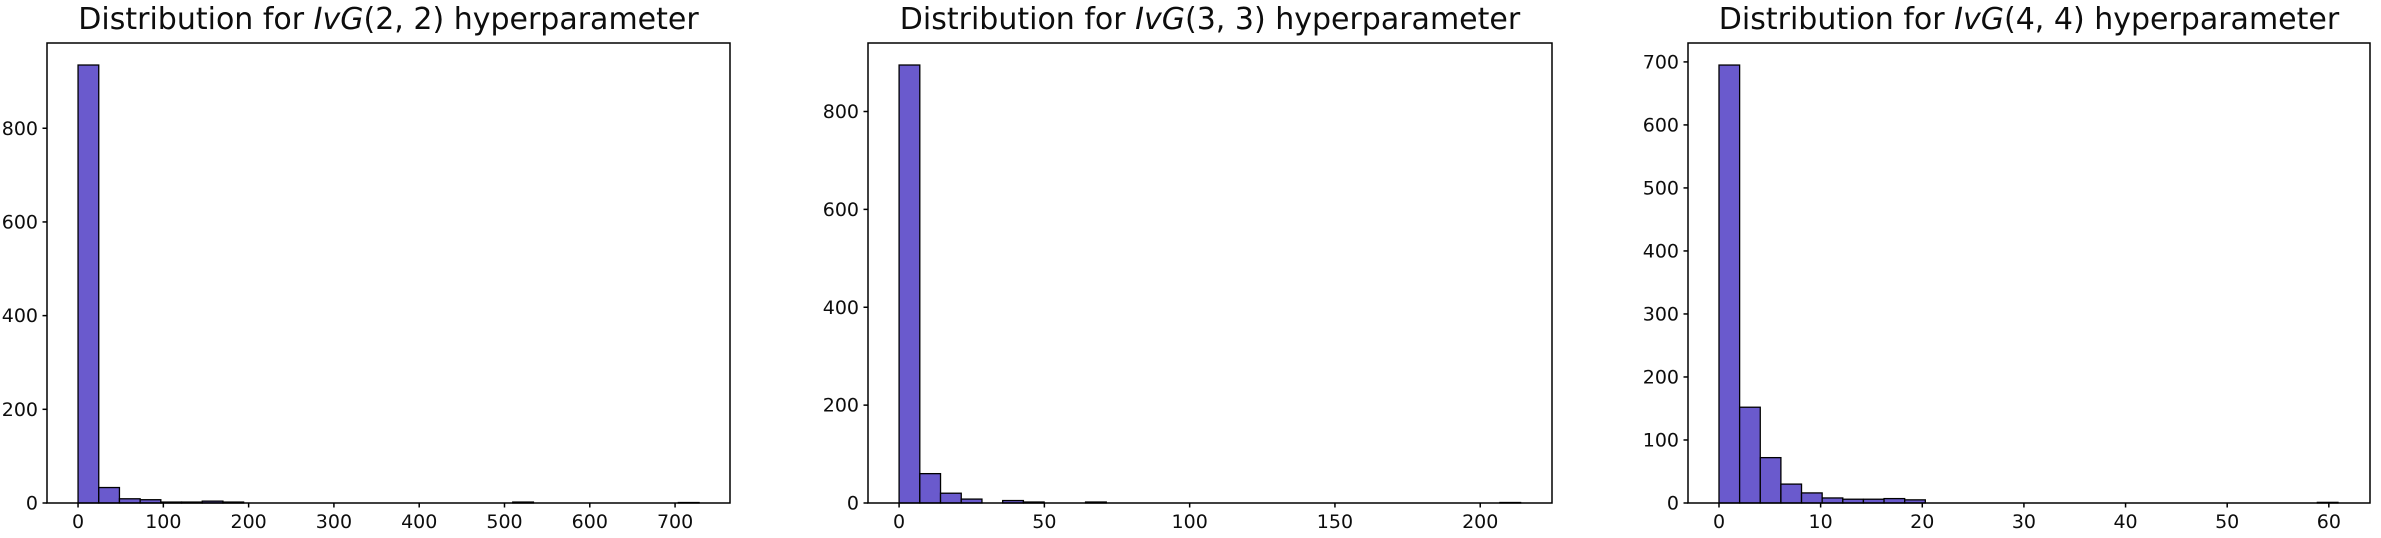 This screenshot has height=538, width=2381. What do you see at coordinates (1335, 522) in the screenshot?
I see `x-tick-label: 150` at bounding box center [1335, 522].